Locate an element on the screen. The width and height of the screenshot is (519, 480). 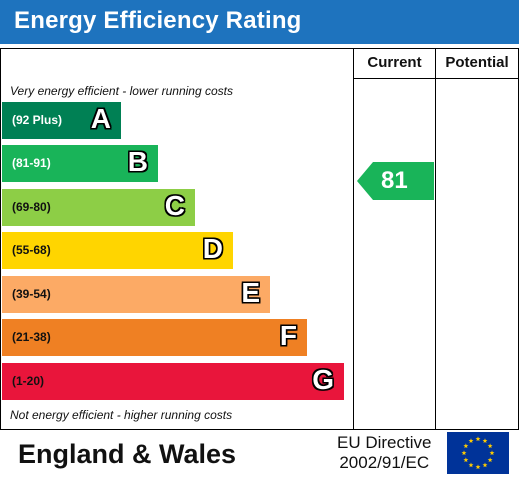
eu-directive-line2: 2002/91/EC is located at coordinates (384, 462).